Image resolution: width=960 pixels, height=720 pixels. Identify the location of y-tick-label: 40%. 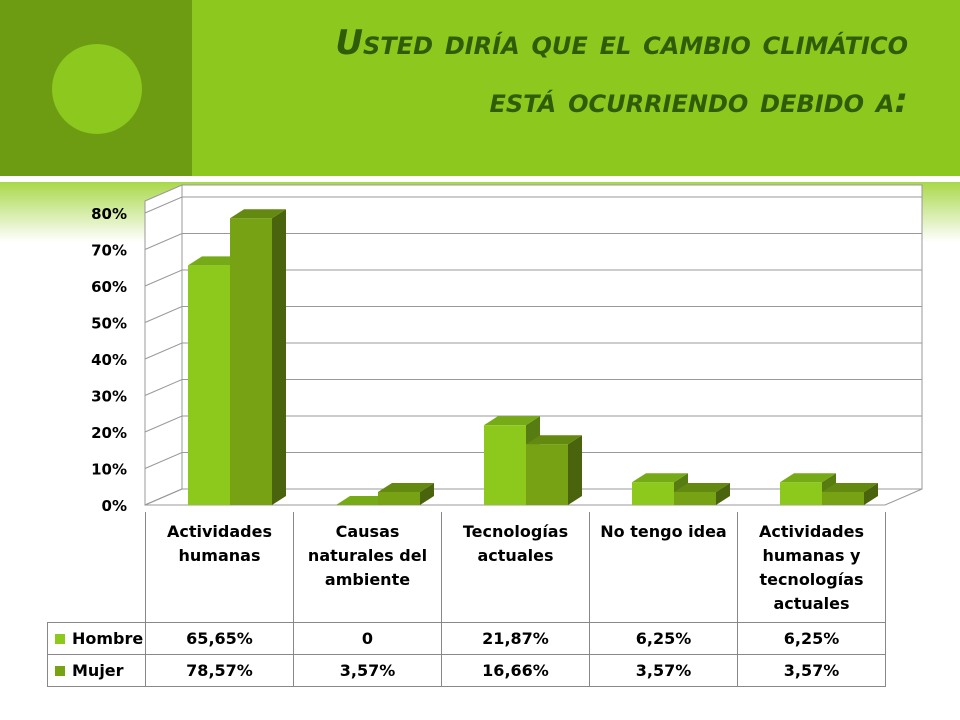
(109, 360).